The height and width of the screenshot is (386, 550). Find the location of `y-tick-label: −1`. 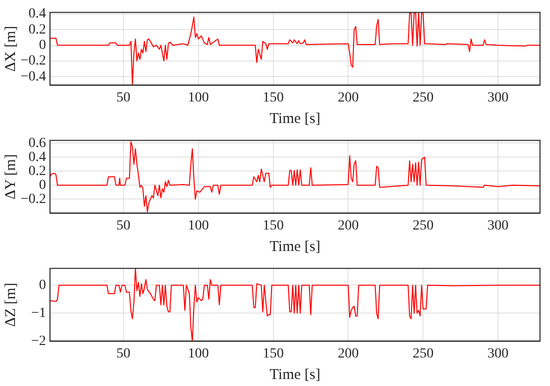

y-tick-label: −1 is located at coordinates (38, 313).